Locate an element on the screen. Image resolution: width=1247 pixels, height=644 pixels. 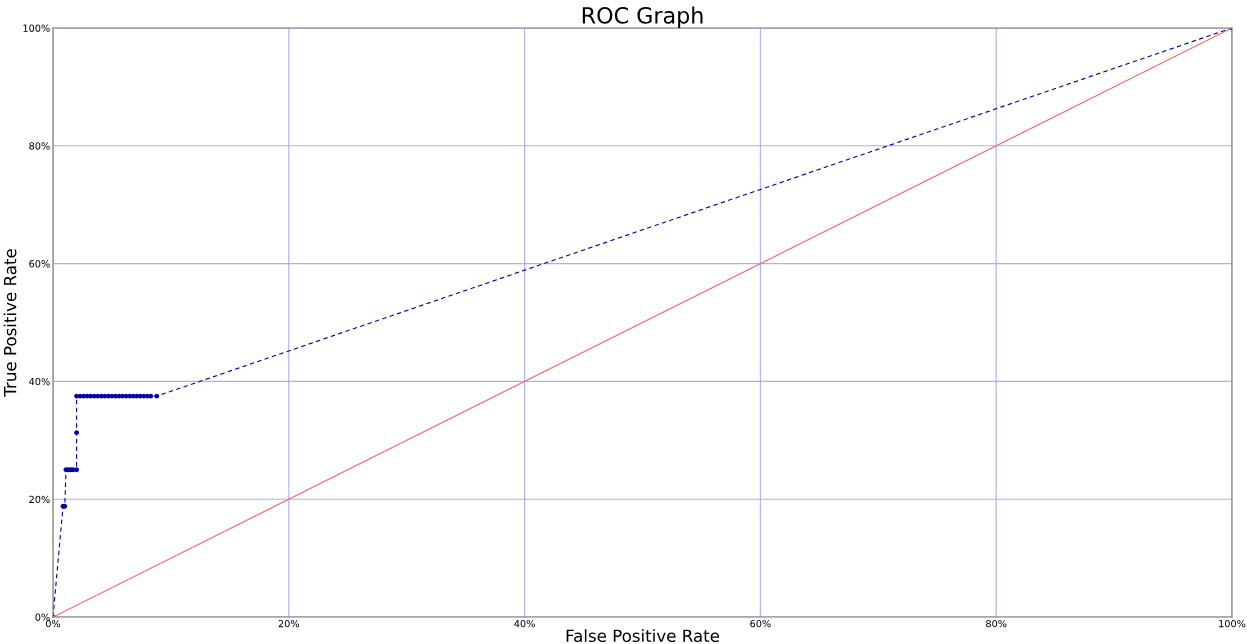
x-tick-label: 80% is located at coordinates (996, 623).